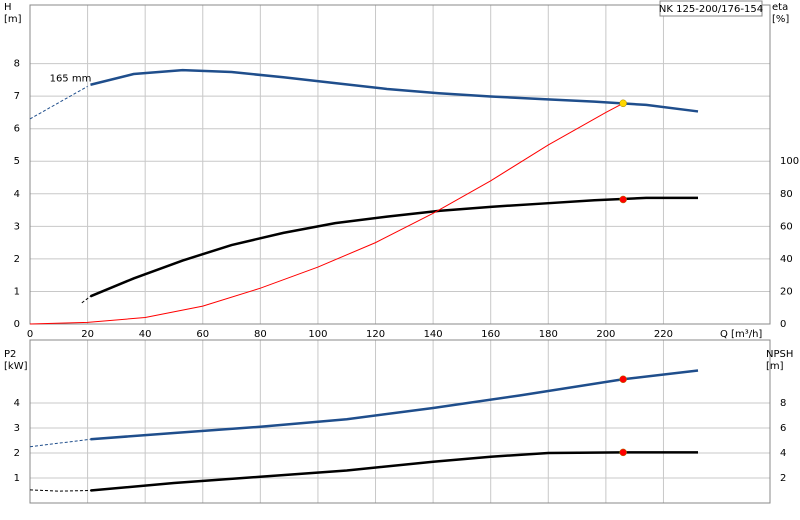  I want to click on y2-tick-label: 80, so click(786, 194).